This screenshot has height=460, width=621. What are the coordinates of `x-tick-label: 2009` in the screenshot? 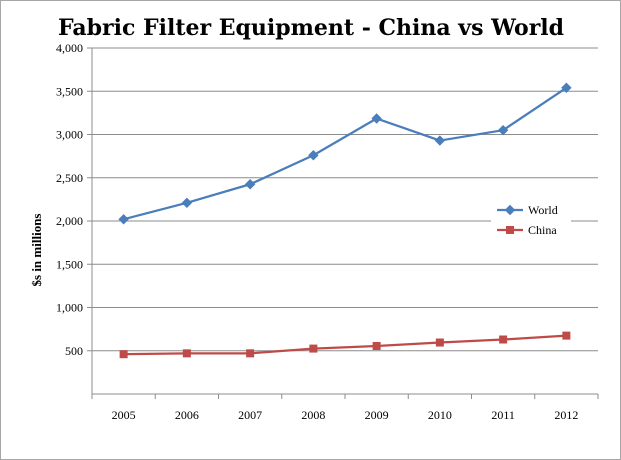 It's located at (377, 415).